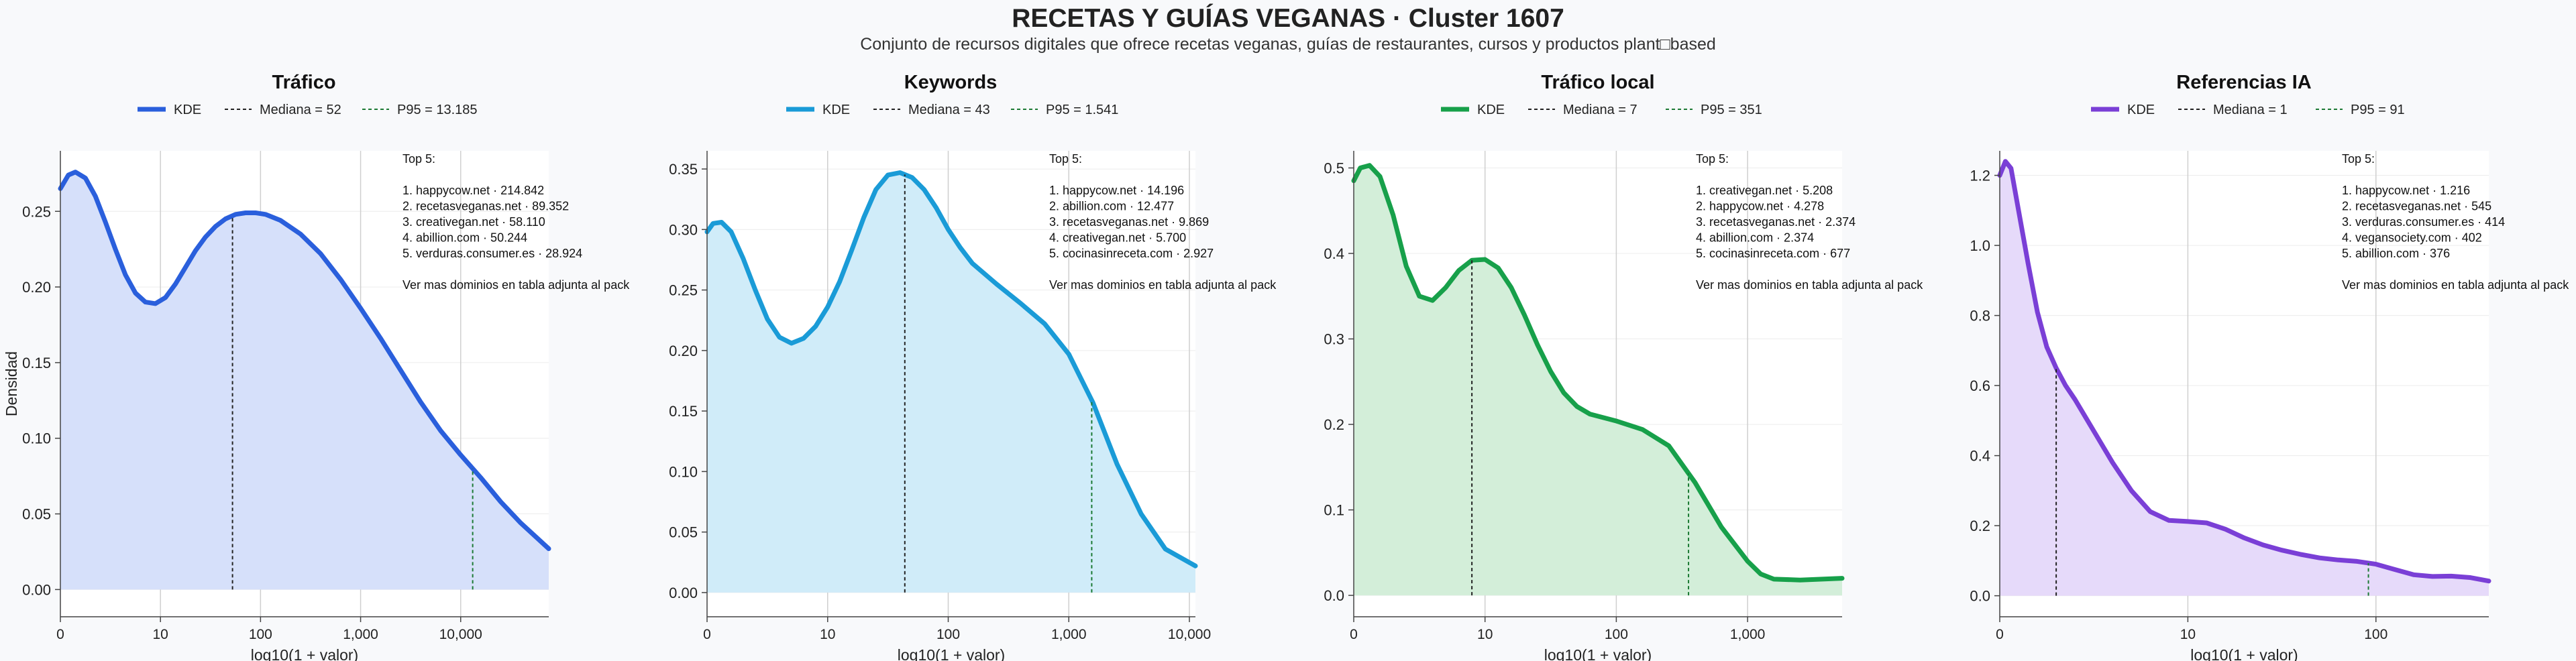 This screenshot has height=661, width=2576. I want to click on annotation-line: 2. recetasveganas.net · 89.352, so click(485, 206).